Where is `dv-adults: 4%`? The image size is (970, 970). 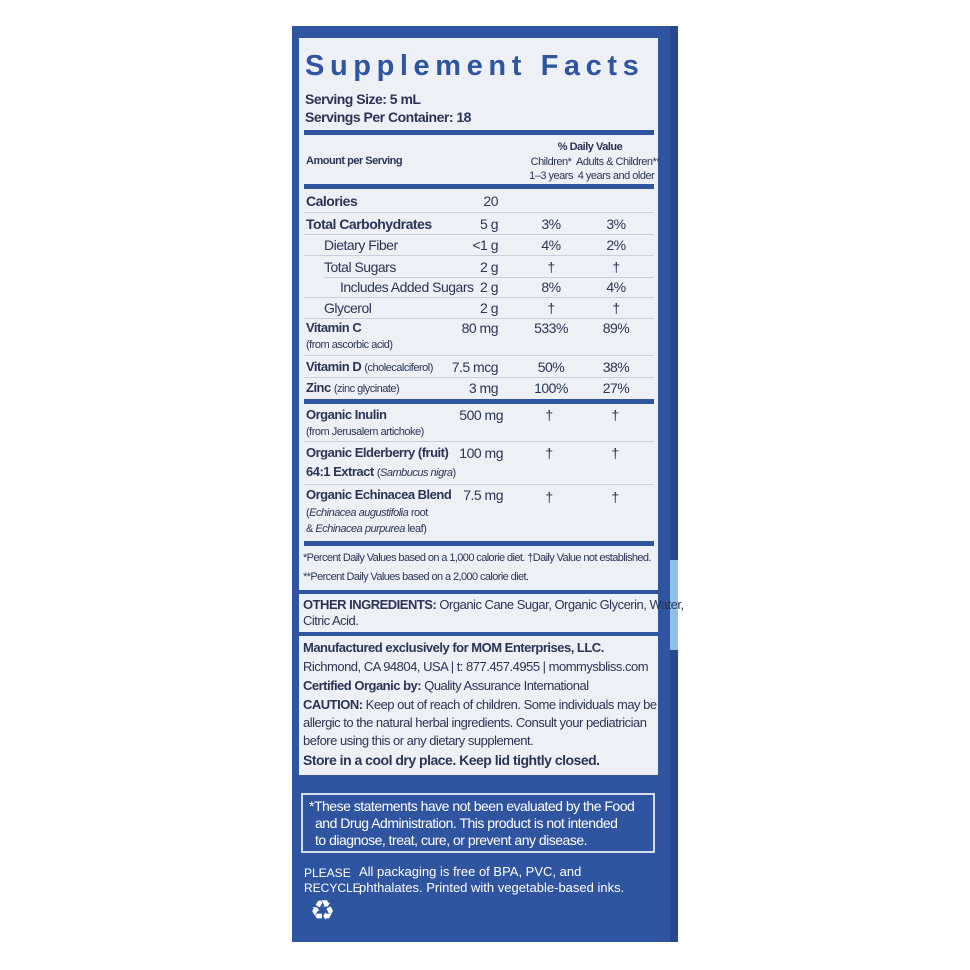 dv-adults: 4% is located at coordinates (616, 287).